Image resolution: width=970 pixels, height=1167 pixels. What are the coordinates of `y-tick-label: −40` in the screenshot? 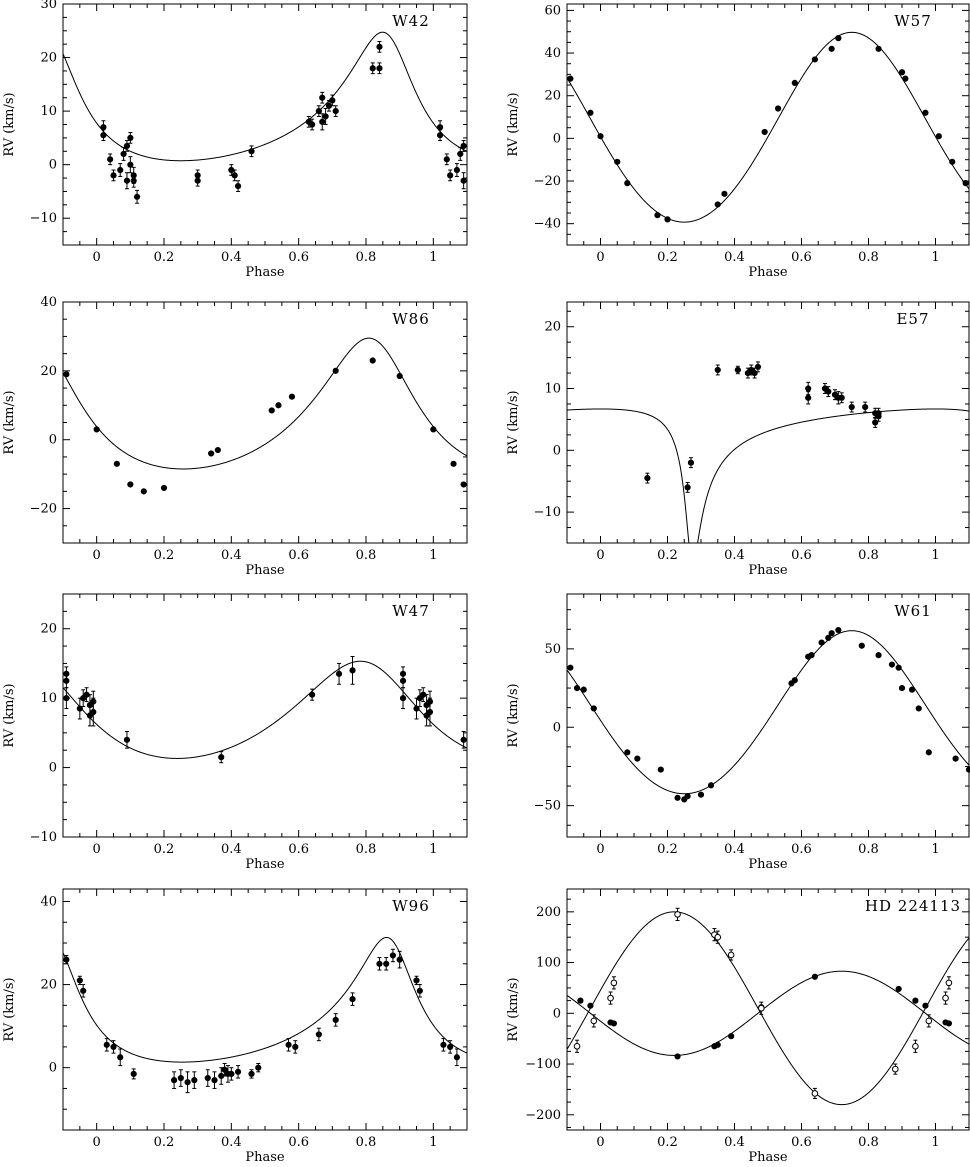 It's located at (547, 224).